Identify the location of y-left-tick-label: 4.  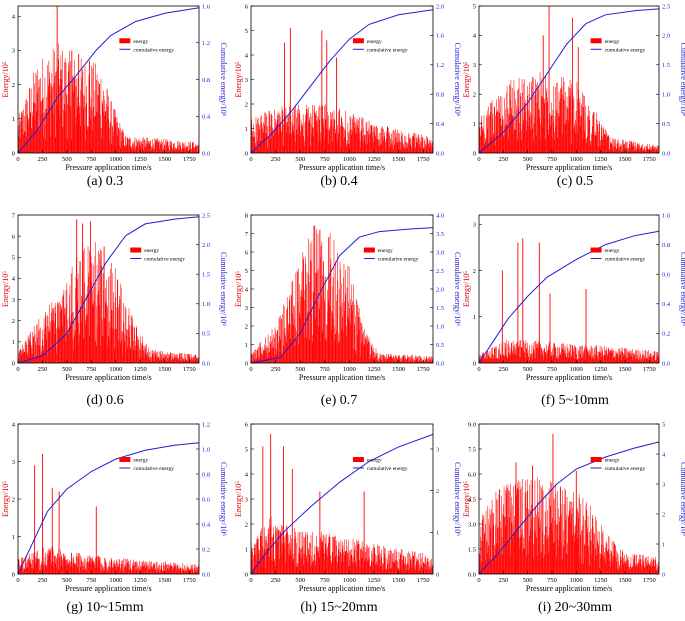
(14, 279).